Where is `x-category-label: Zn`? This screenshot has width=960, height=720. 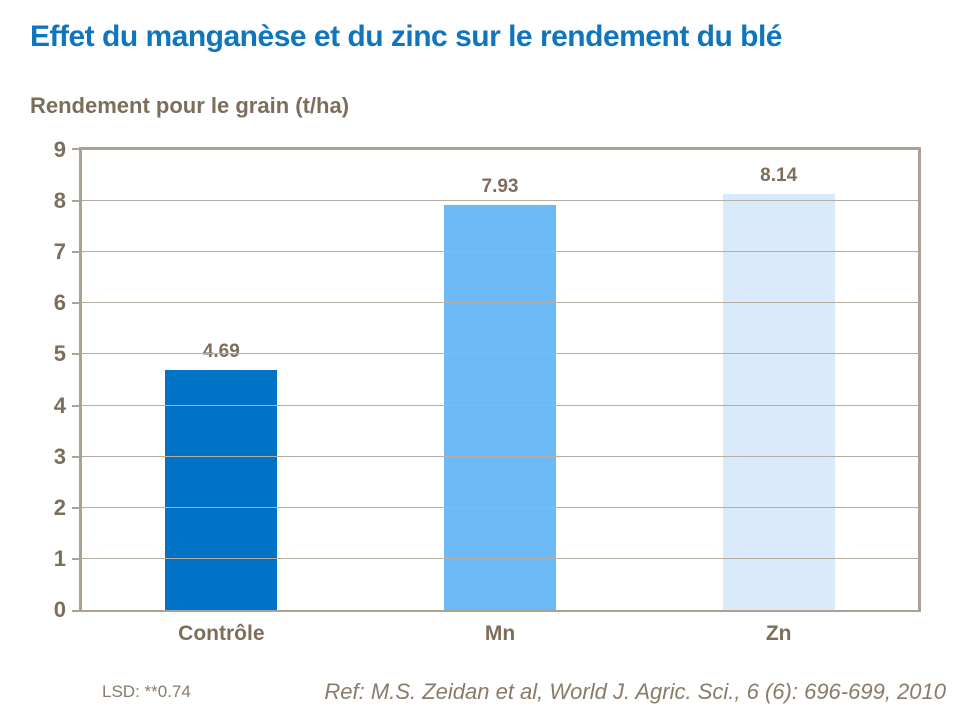
x-category-label: Zn is located at coordinates (778, 633).